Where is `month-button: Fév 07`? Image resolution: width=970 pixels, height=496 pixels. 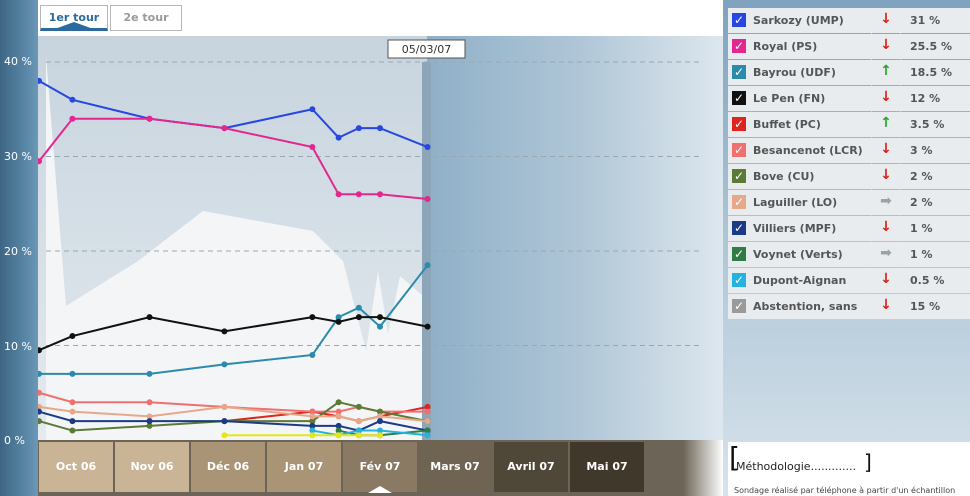
month-button: Fév 07 is located at coordinates (380, 467).